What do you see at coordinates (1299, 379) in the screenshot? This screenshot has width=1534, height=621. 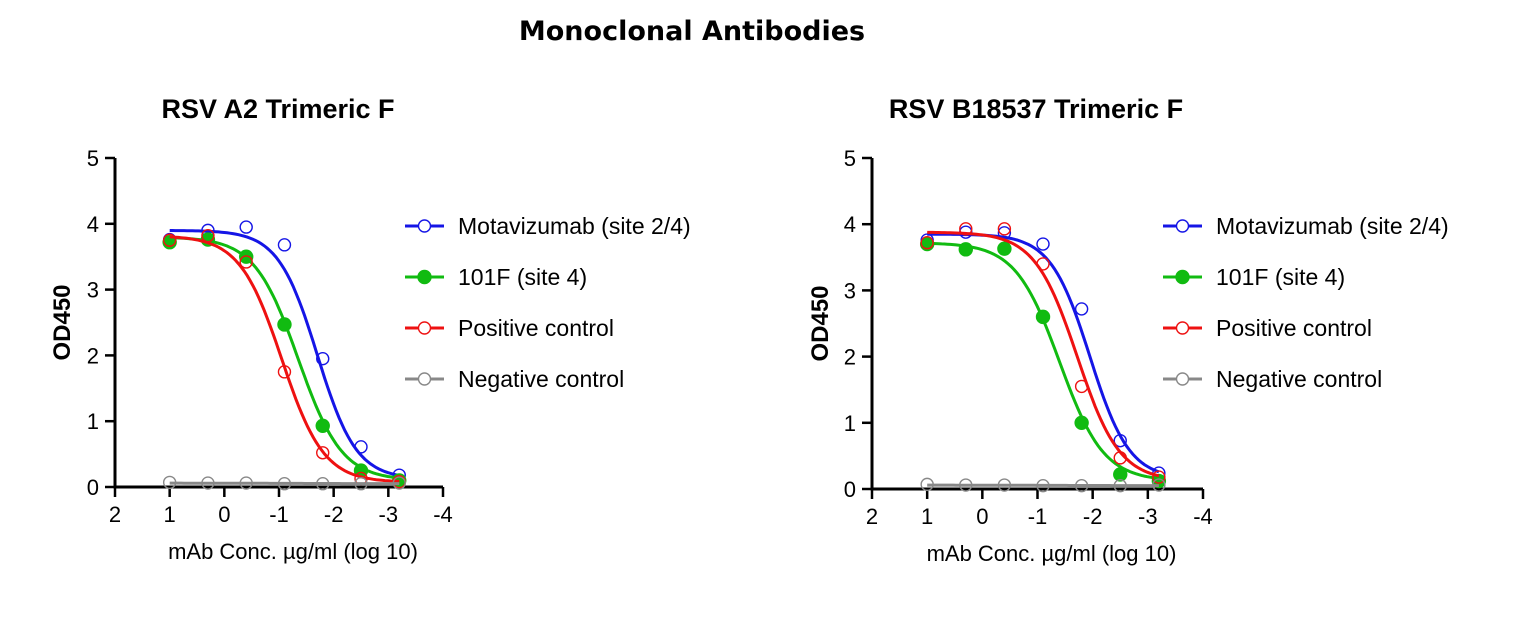 I see `chart2-legend-label-negative-control: Negative control` at bounding box center [1299, 379].